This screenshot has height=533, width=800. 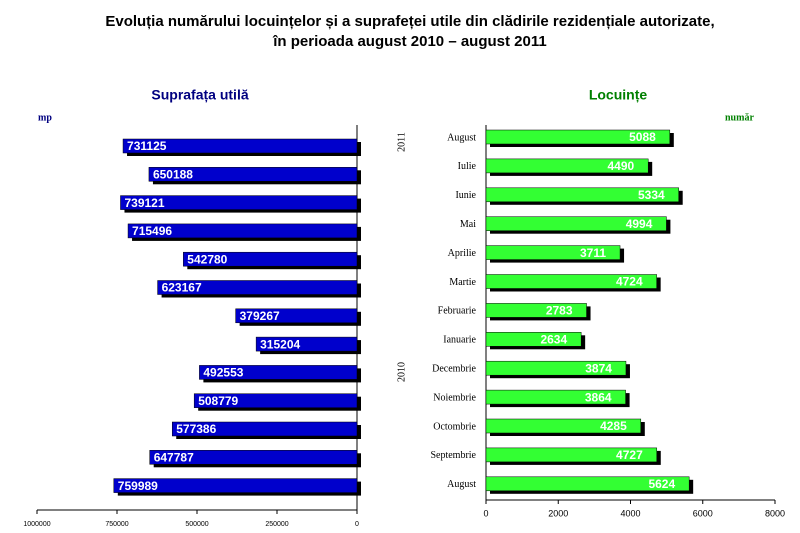 What do you see at coordinates (620, 166) in the screenshot?
I see `value-label: 4490` at bounding box center [620, 166].